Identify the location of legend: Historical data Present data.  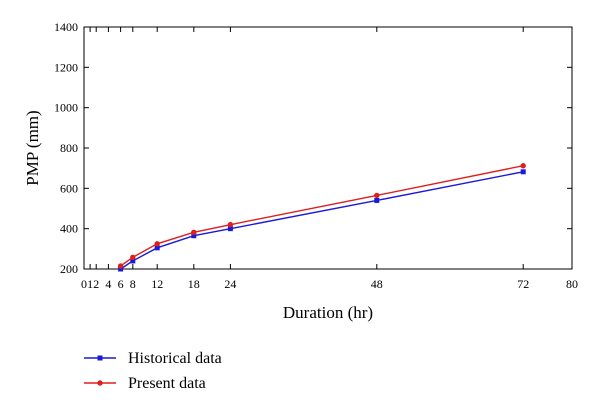
(153, 371).